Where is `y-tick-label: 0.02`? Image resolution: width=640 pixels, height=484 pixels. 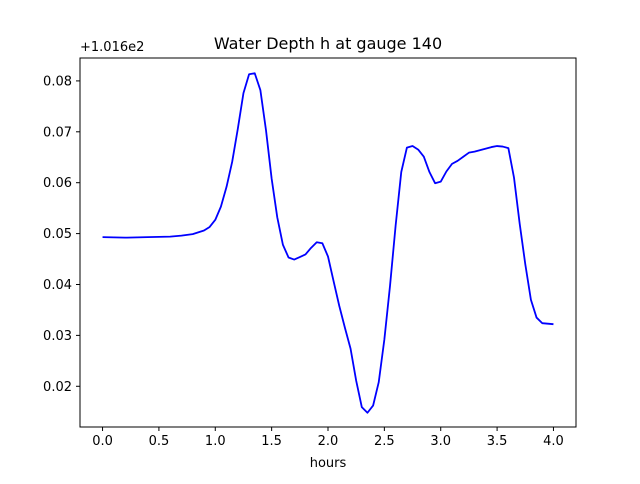 y-tick-label: 0.02 is located at coordinates (57, 387).